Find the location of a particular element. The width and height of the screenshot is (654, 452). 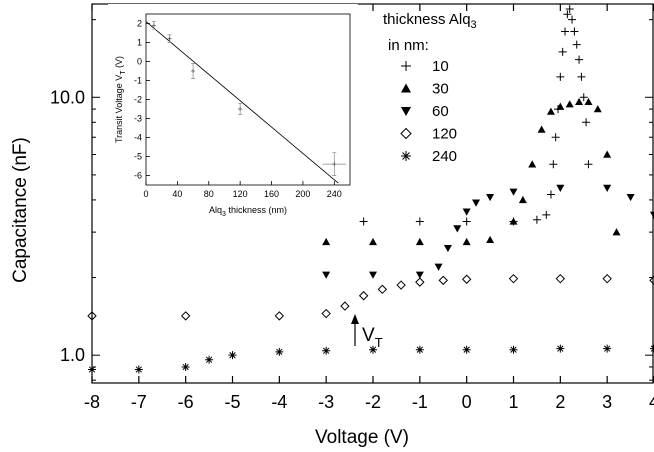

inset-y-tick-label: -6 is located at coordinates (138, 176).